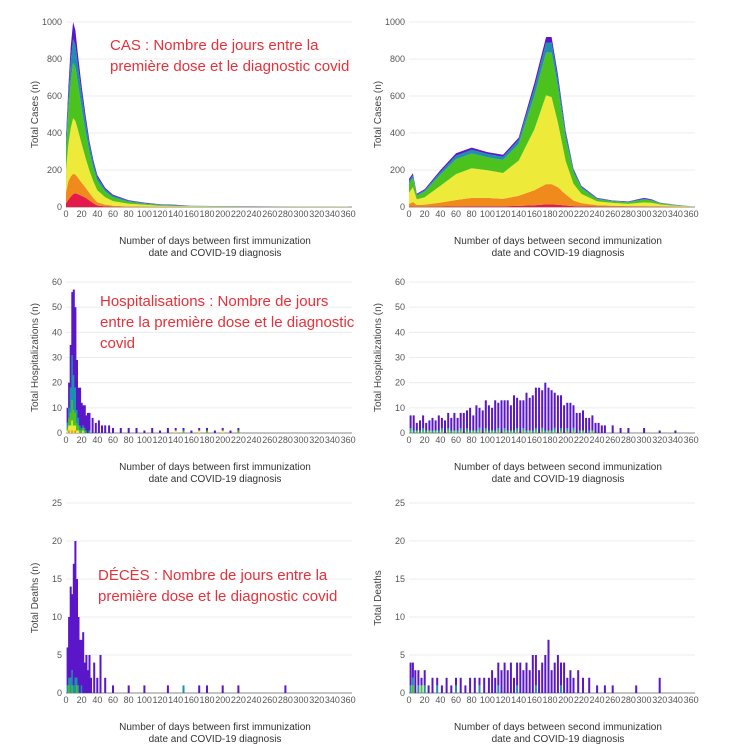  Describe the element at coordinates (503, 700) in the screenshot. I see `x-tick-label: 120` at that location.